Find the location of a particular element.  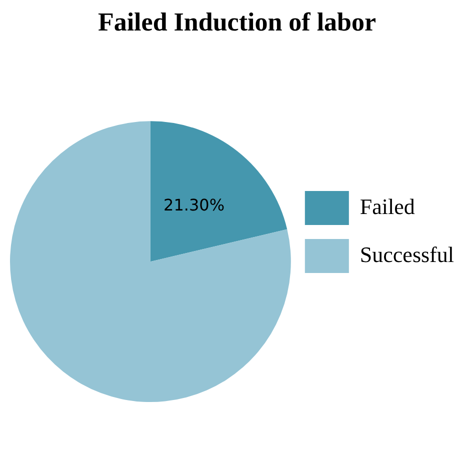

data-label: 21.30% is located at coordinates (194, 205).